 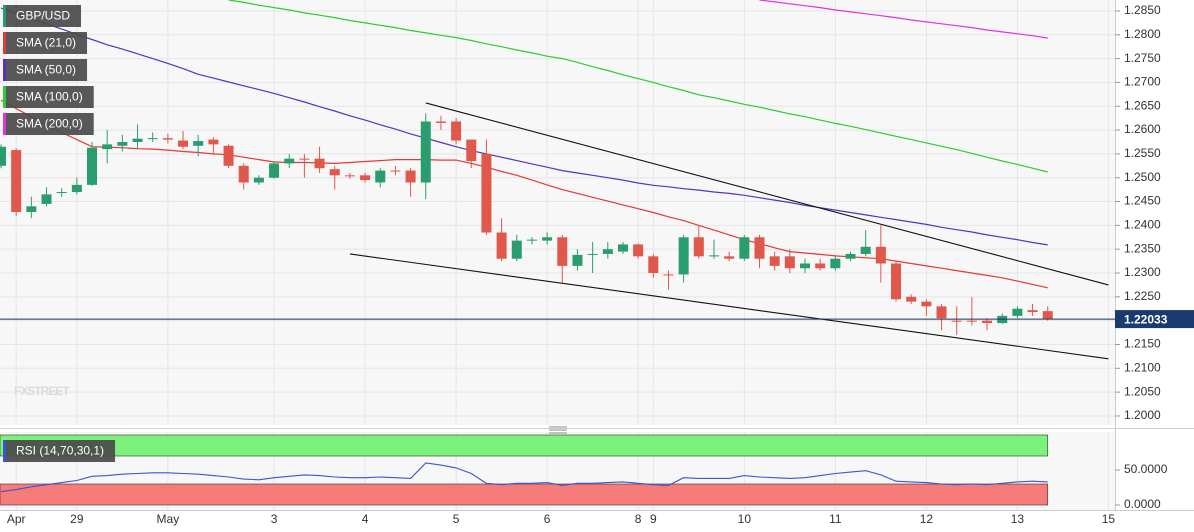 I want to click on last-price-label: 1.22033, so click(x=1146, y=319).